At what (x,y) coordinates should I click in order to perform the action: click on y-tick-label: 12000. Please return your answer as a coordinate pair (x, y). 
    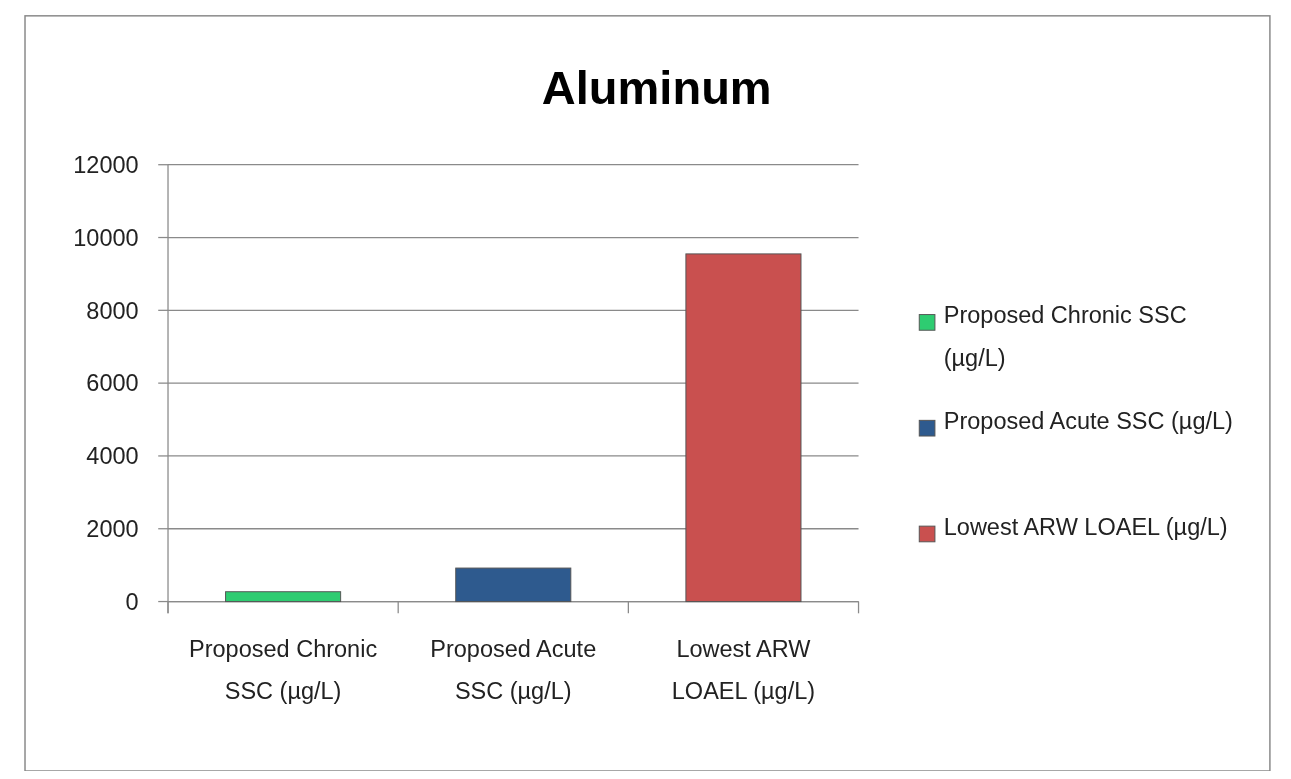
    Looking at the image, I should click on (106, 164).